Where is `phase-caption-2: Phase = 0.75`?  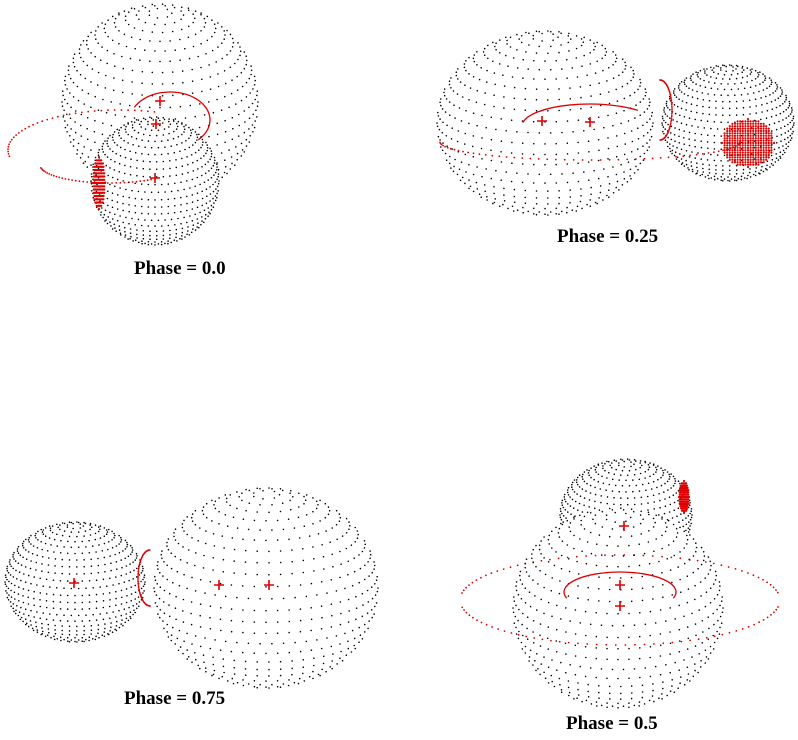 phase-caption-2: Phase = 0.75 is located at coordinates (175, 698).